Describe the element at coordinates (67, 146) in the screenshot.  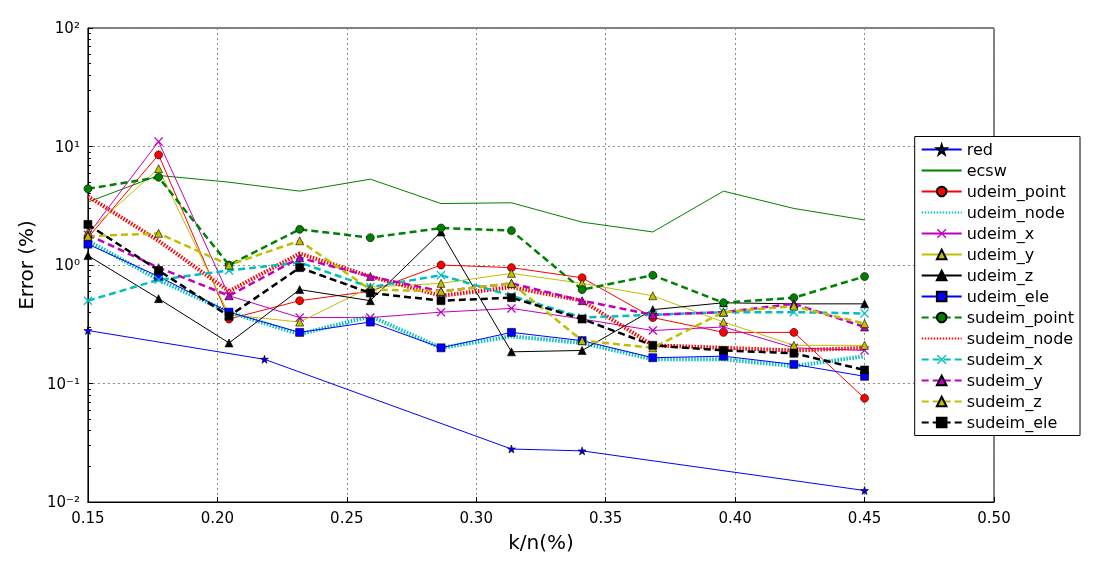
I see `y-tick-label: 10¹` at that location.